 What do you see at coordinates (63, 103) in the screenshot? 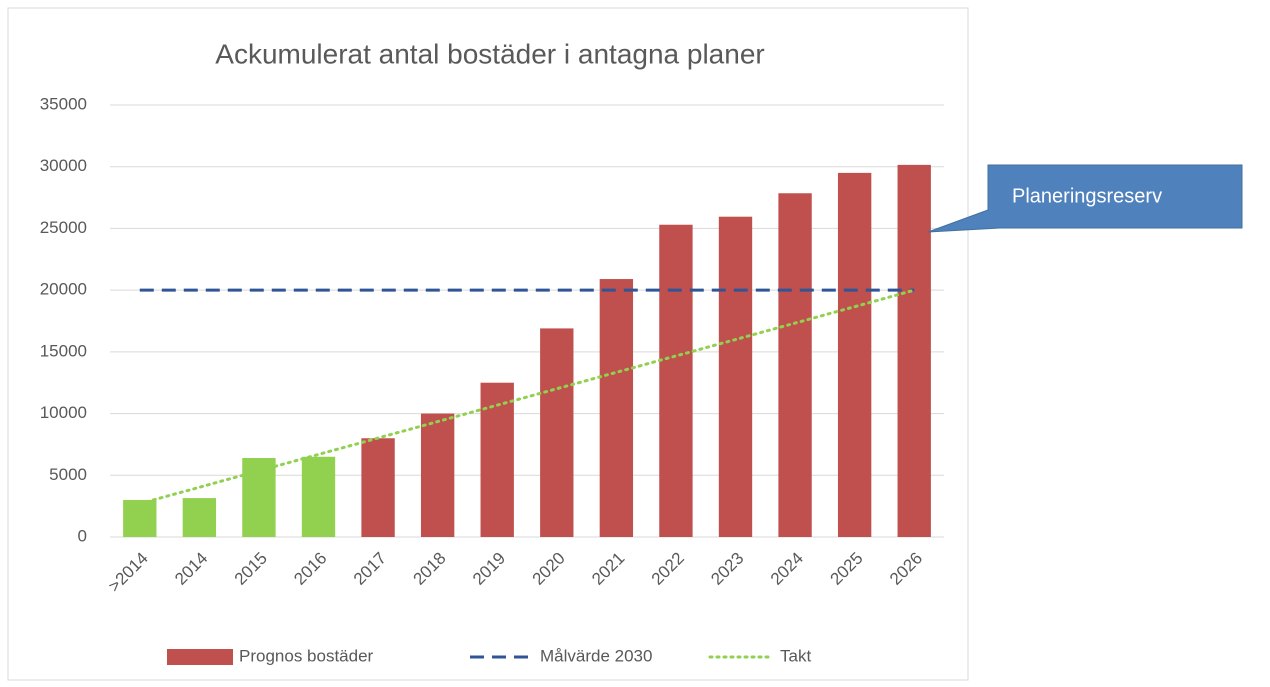
I see `y-tick-label: 35000` at bounding box center [63, 103].